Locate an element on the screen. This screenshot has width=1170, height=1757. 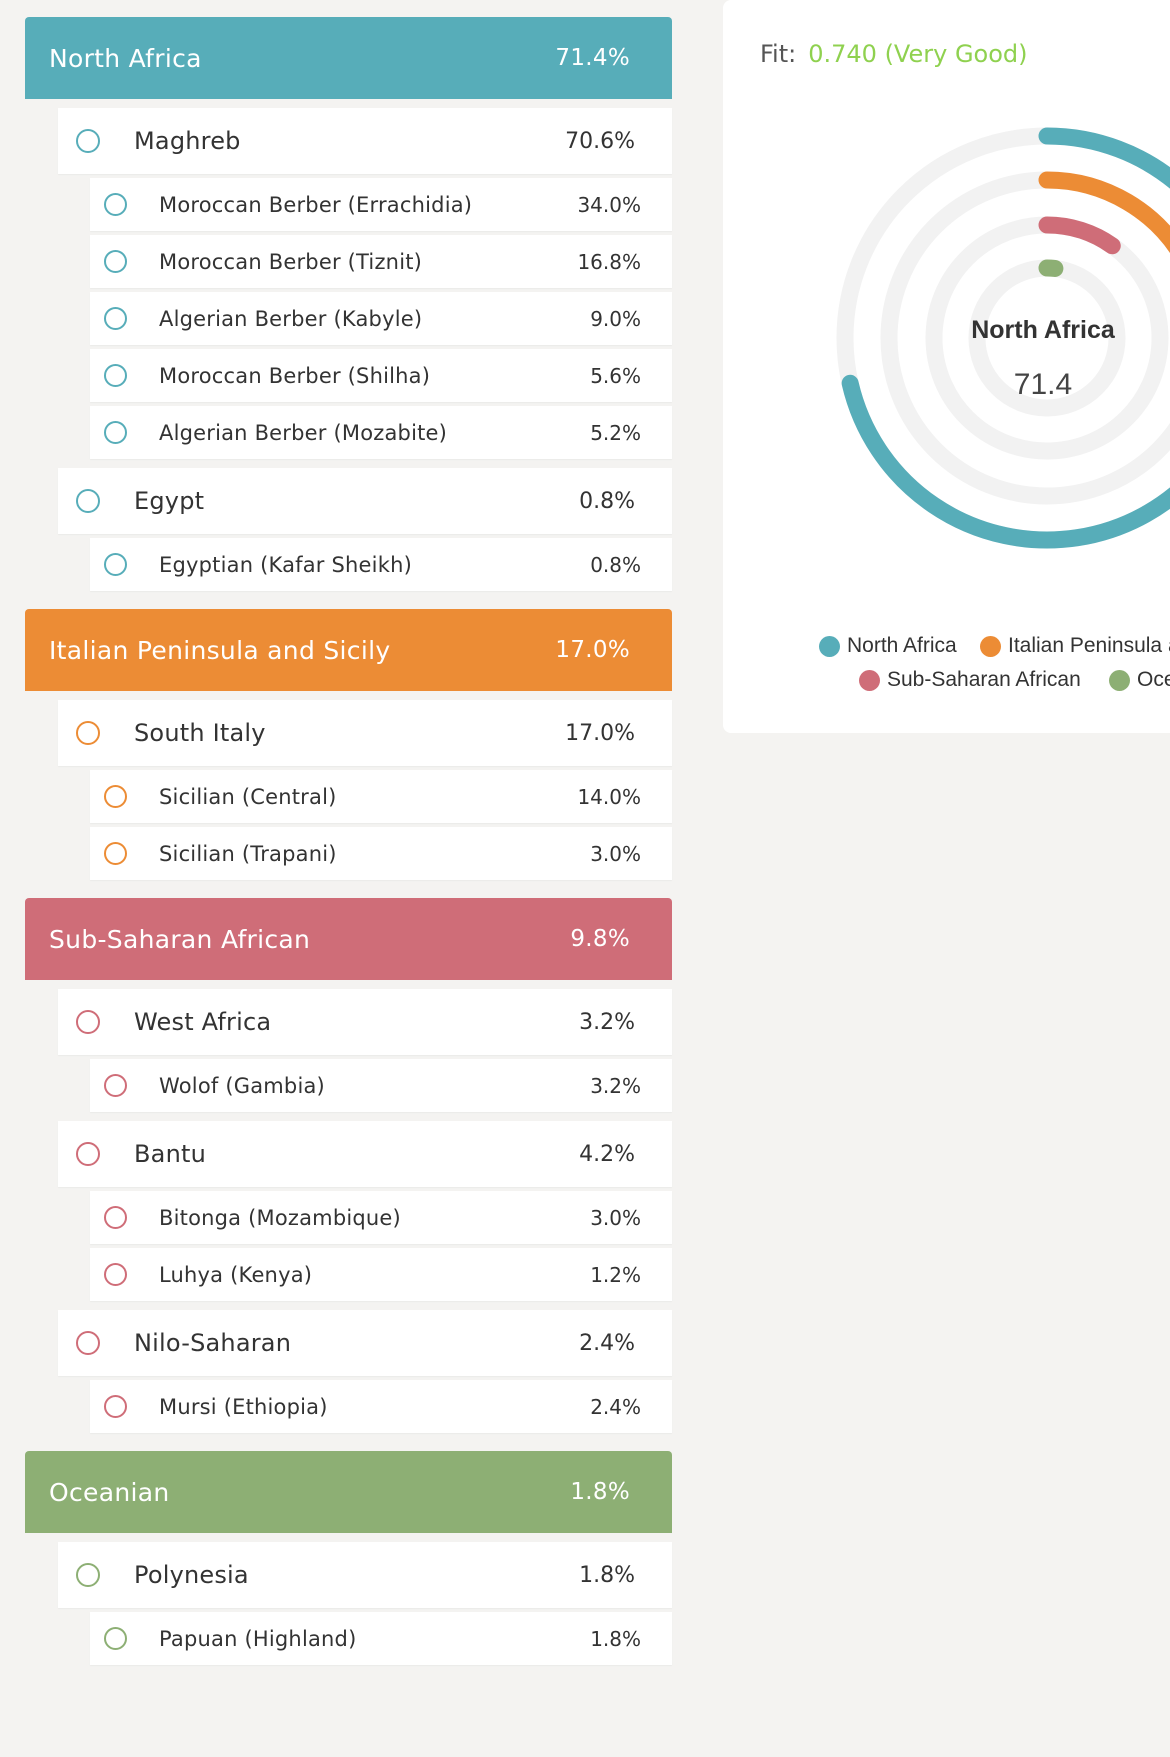
population-row: Papuan (Highland) 1.8% is located at coordinates (381, 1638).